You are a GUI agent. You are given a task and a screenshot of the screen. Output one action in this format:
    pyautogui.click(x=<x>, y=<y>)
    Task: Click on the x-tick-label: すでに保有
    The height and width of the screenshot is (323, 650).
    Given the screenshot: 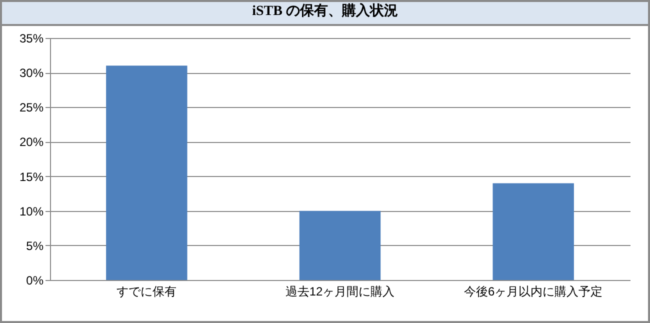 What is the action you would take?
    pyautogui.click(x=146, y=291)
    